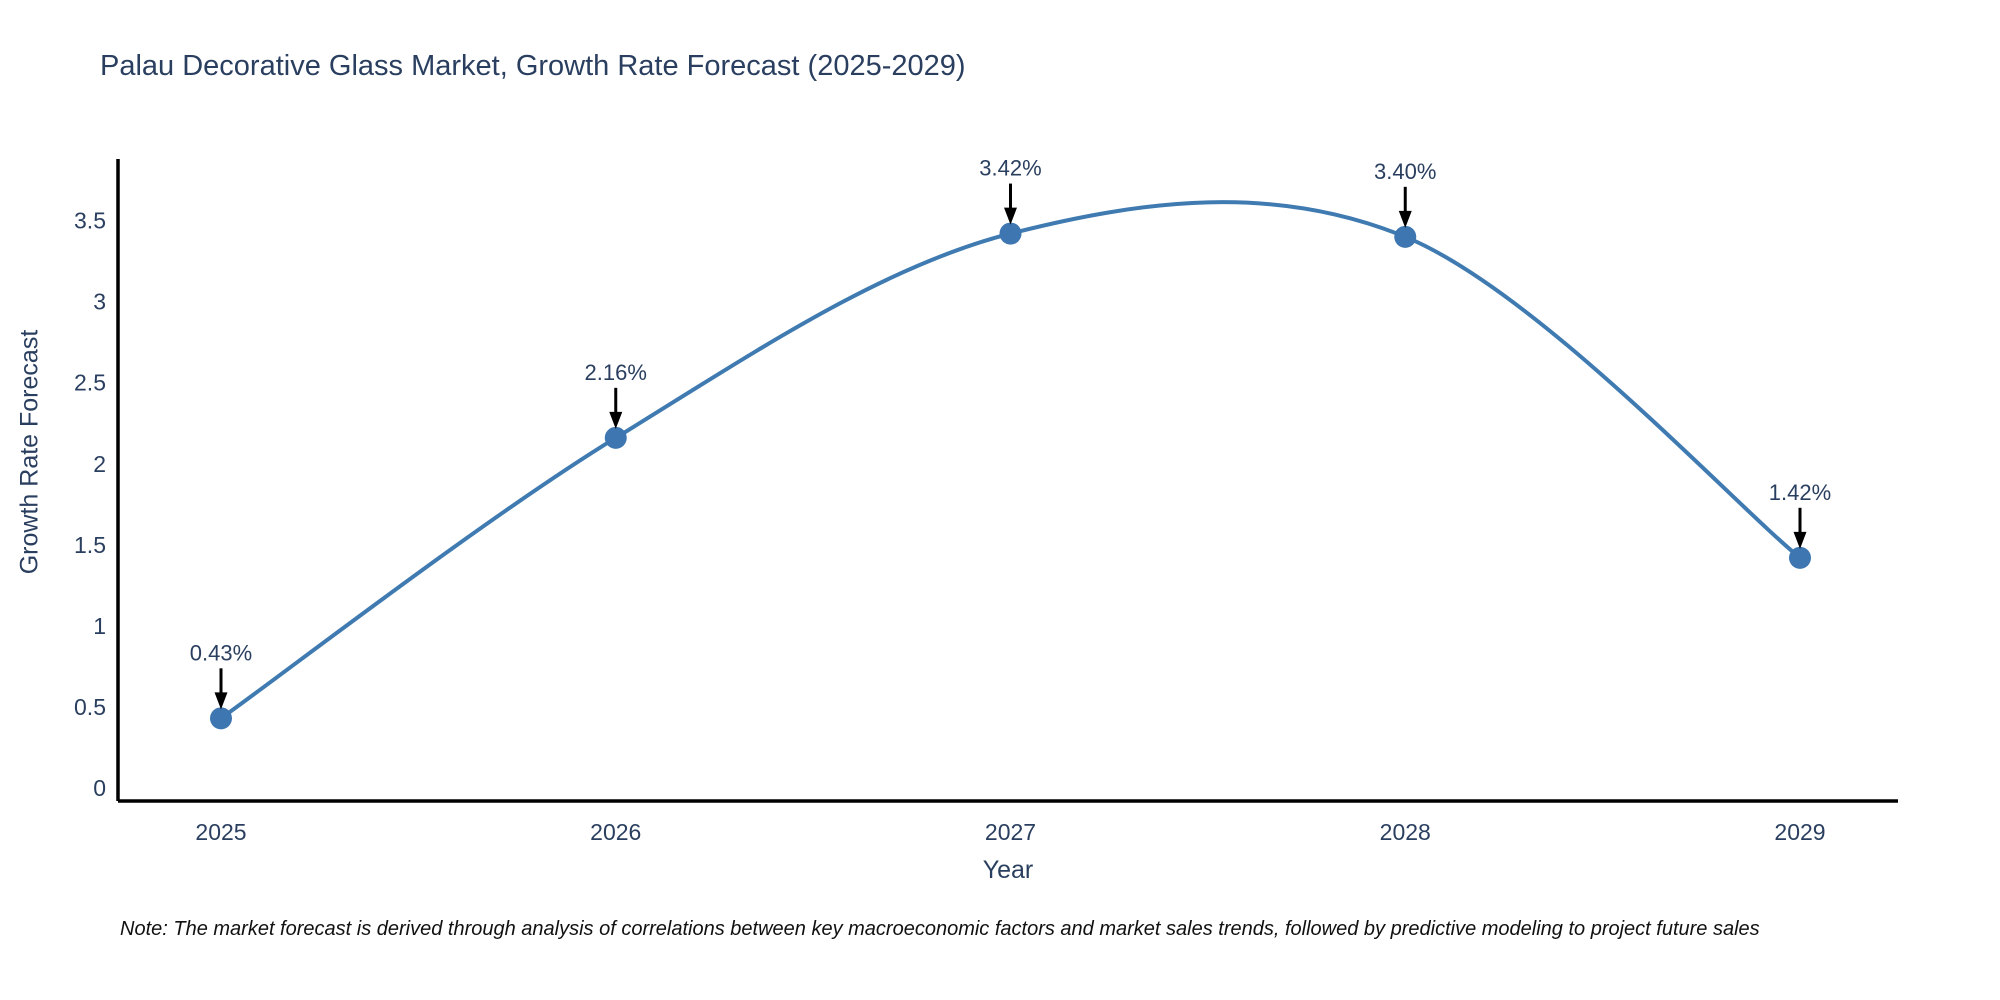 The height and width of the screenshot is (1000, 2000). I want to click on y-tick-label: 0, so click(99, 788).